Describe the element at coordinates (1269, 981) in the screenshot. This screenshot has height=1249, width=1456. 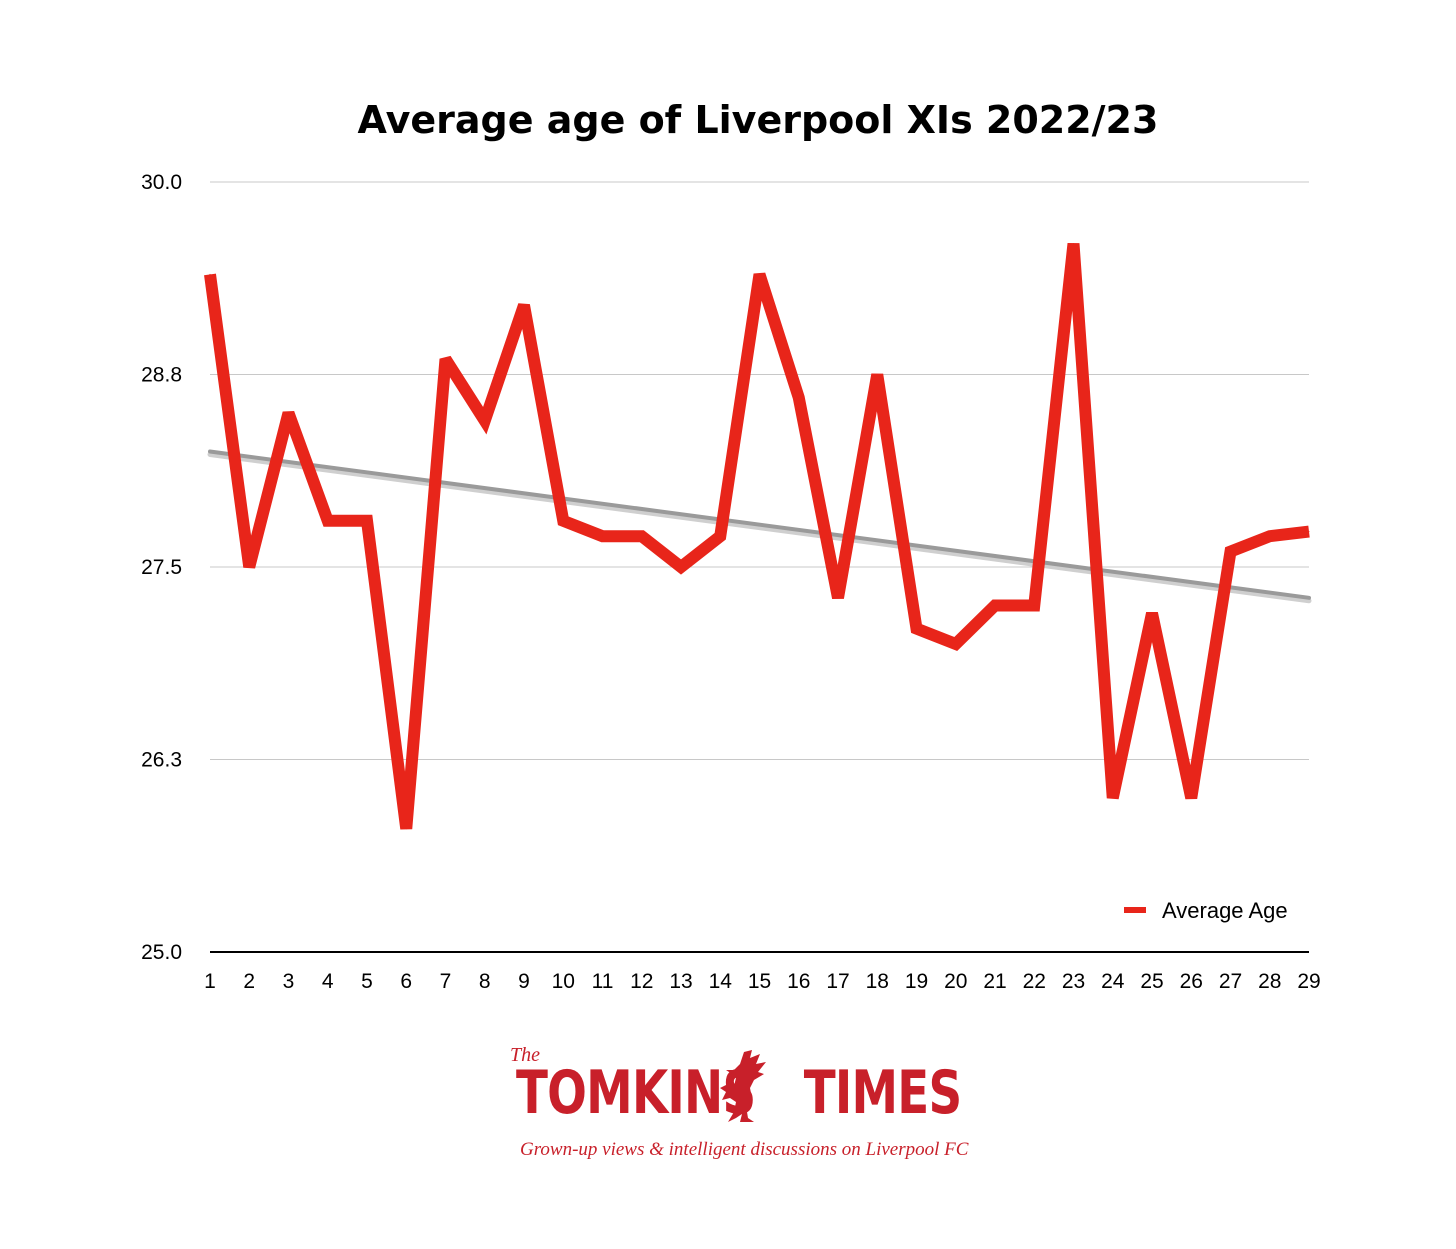
I see `x-tick-label: 28` at that location.